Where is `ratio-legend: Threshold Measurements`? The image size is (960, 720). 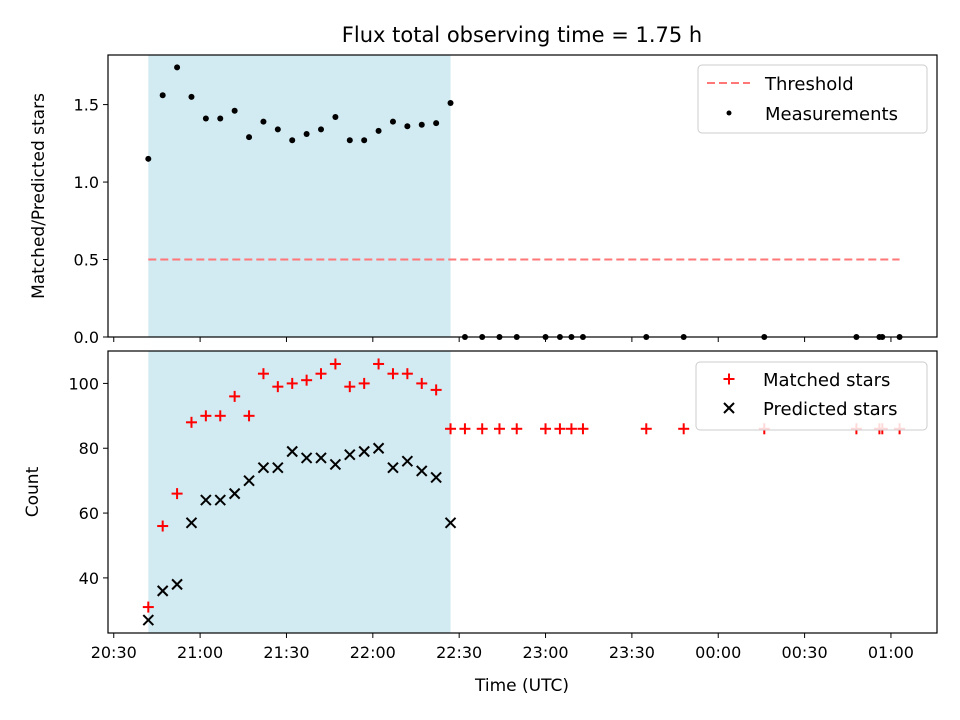
ratio-legend: Threshold Measurements is located at coordinates (812, 99).